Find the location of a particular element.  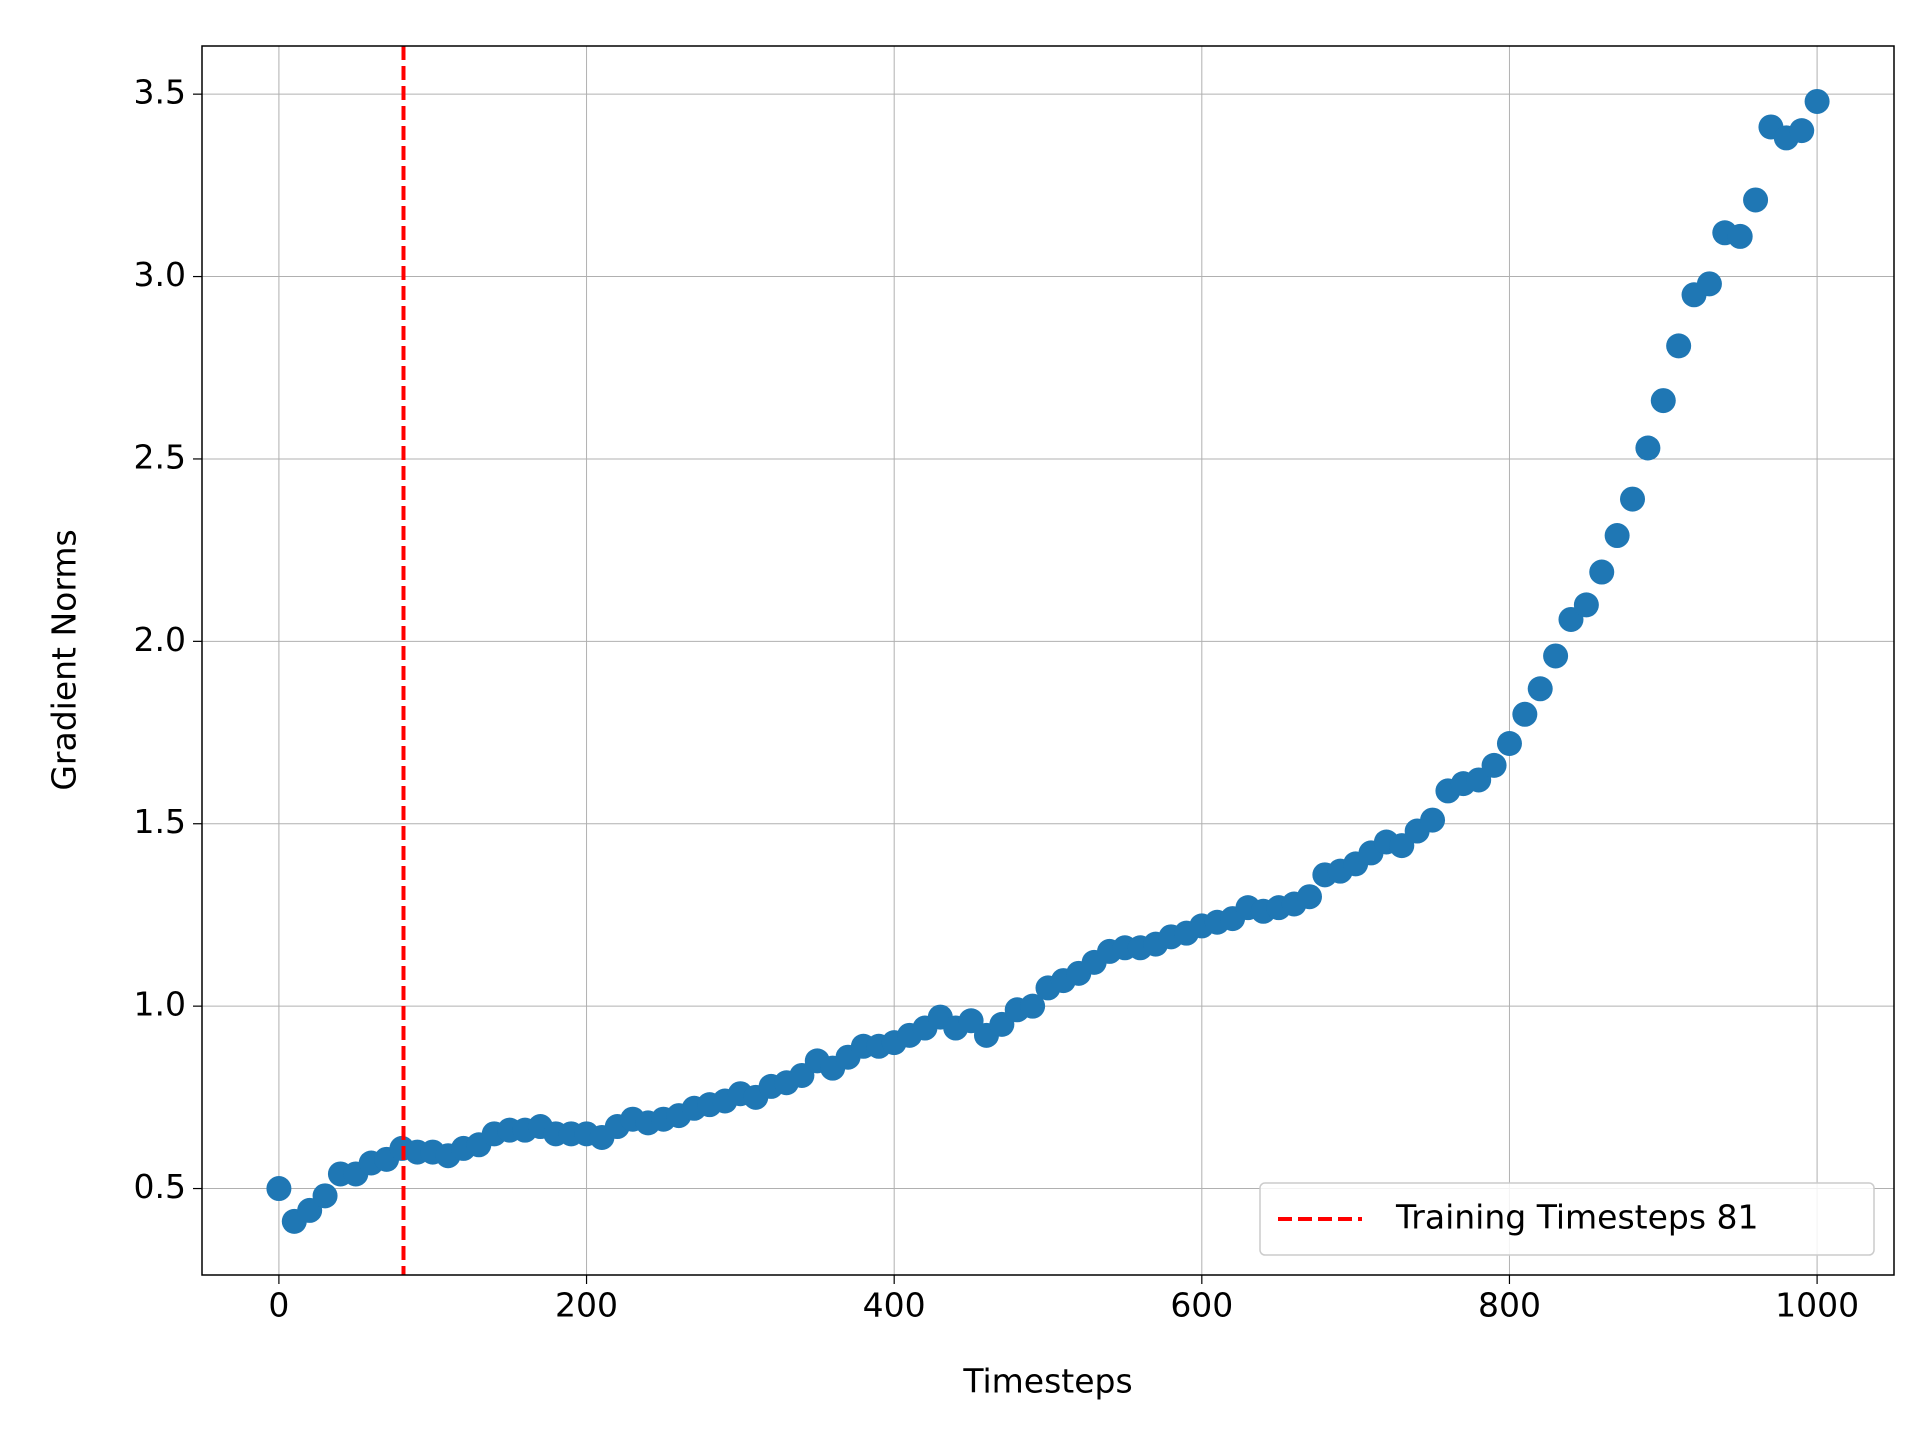

y-tick-label: 0.5 is located at coordinates (160, 1186).